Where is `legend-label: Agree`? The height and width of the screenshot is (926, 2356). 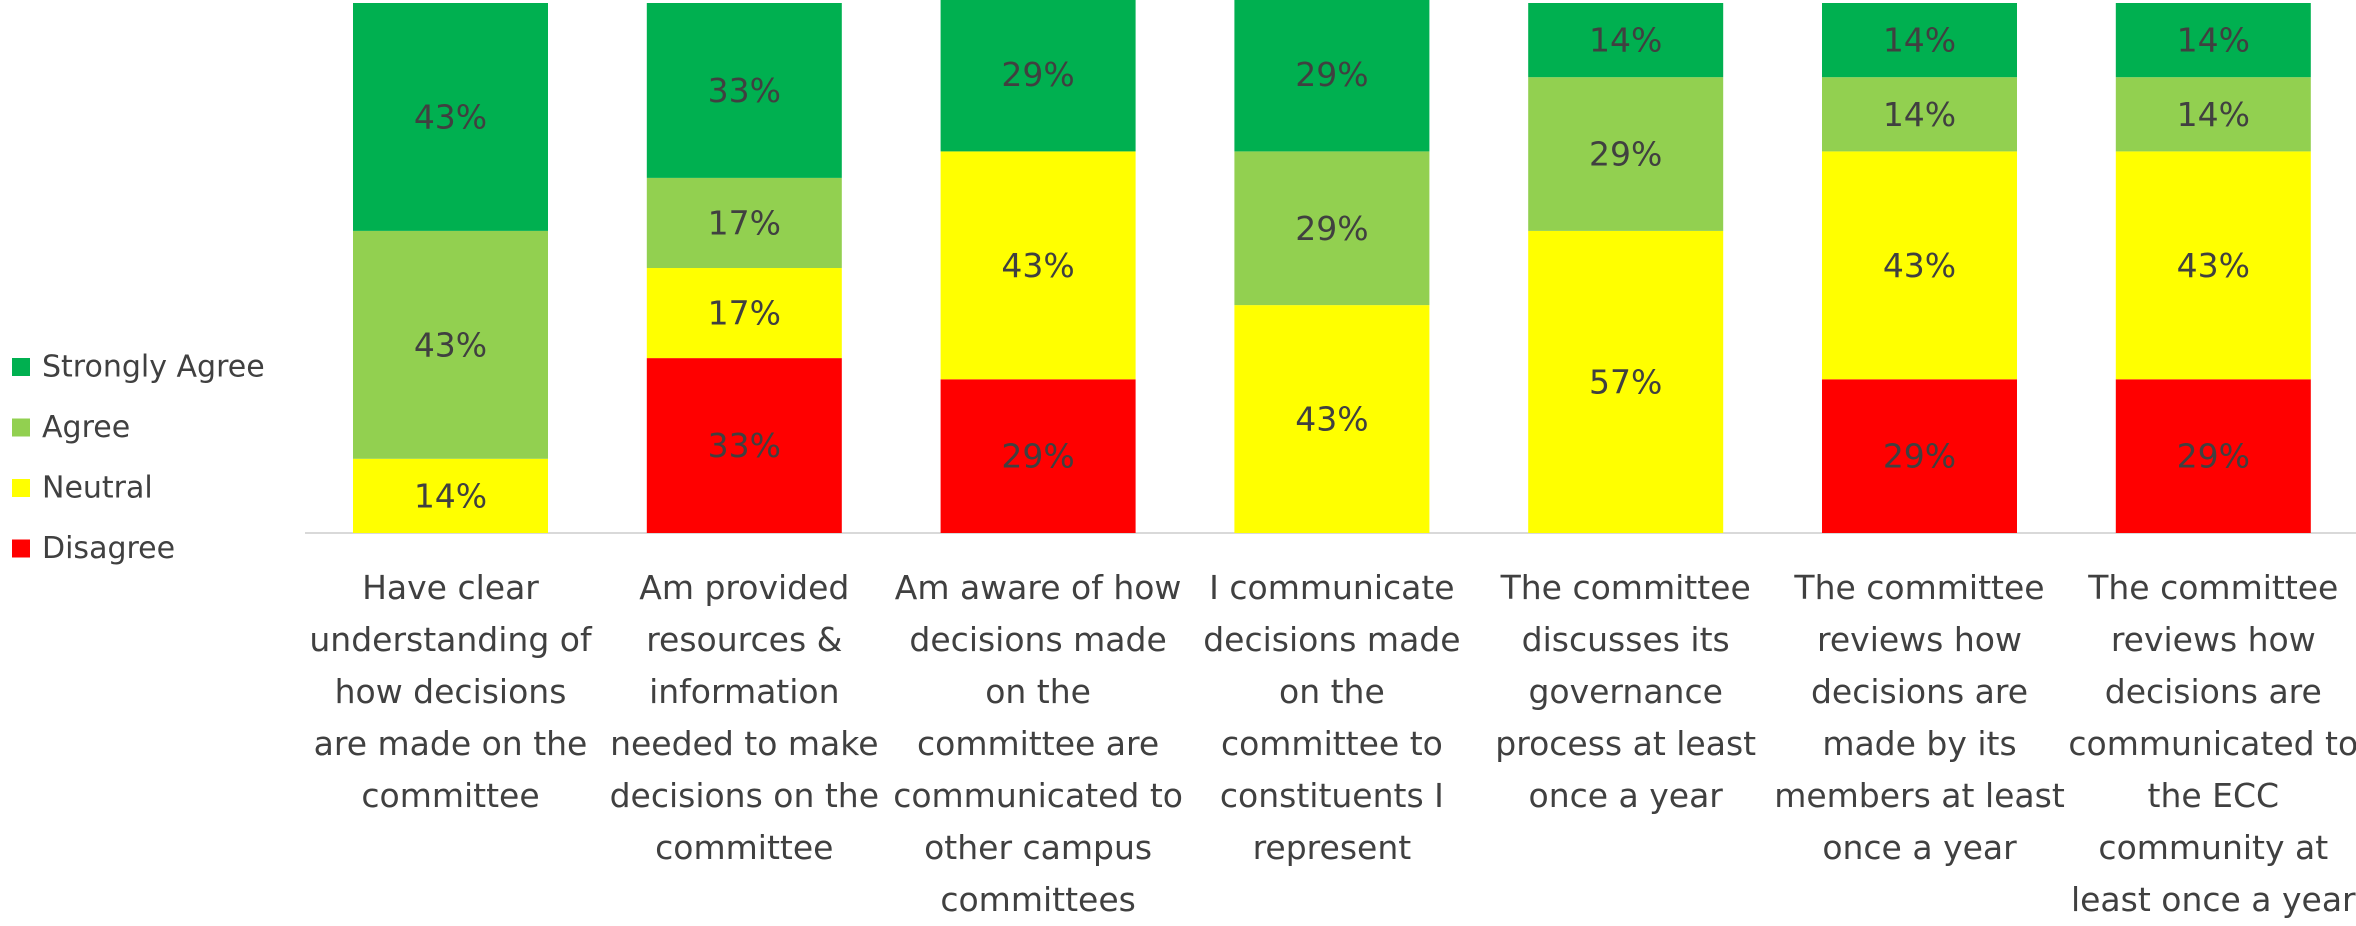 legend-label: Agree is located at coordinates (86, 427).